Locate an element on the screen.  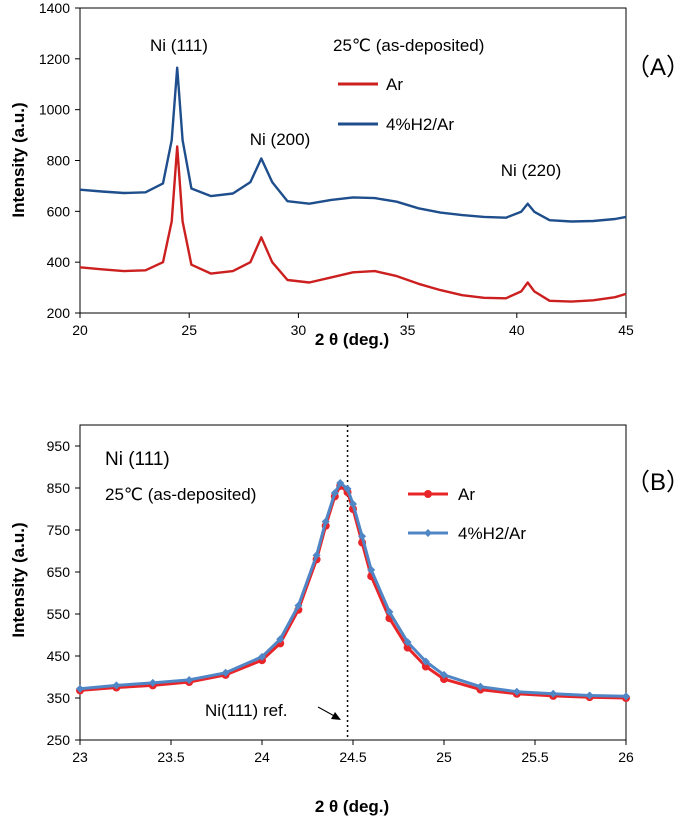
x-tick-label: 24 is located at coordinates (262, 757).